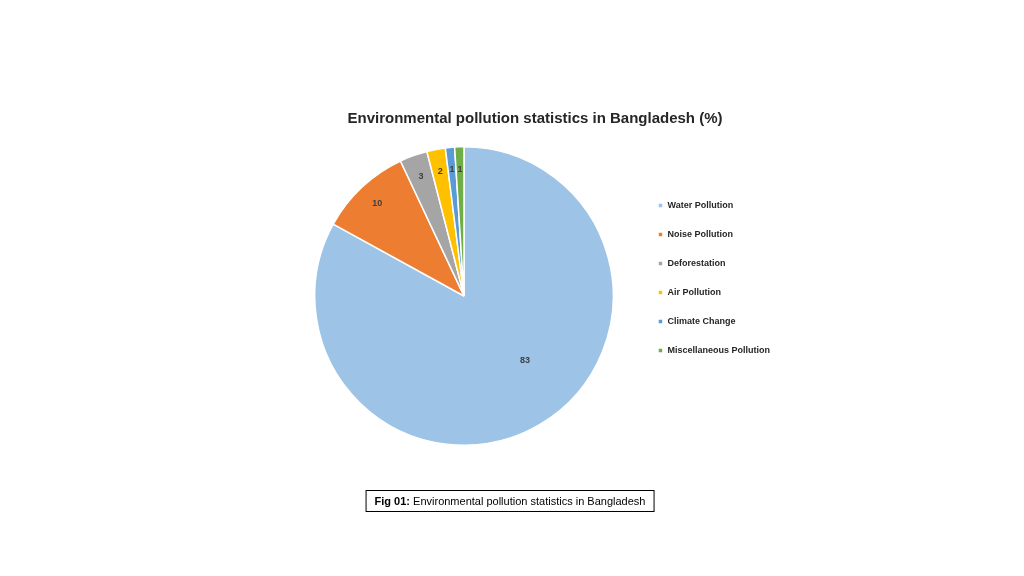 This screenshot has width=1024, height=576. Describe the element at coordinates (440, 170) in the screenshot. I see `data-label: 2` at that location.